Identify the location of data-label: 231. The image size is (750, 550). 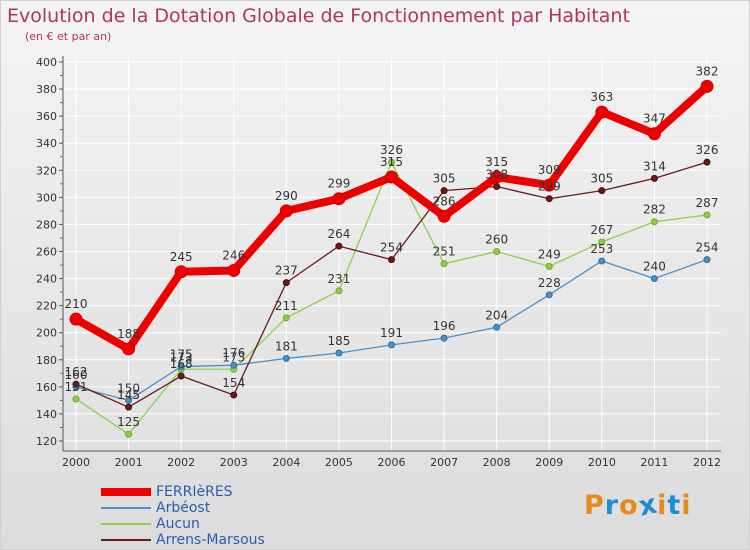
(338, 279).